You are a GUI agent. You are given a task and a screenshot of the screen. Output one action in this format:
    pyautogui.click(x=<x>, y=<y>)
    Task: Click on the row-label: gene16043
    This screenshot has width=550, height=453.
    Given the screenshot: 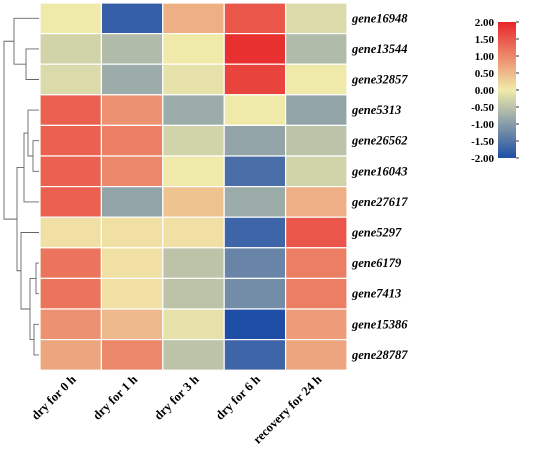 What is the action you would take?
    pyautogui.click(x=379, y=171)
    